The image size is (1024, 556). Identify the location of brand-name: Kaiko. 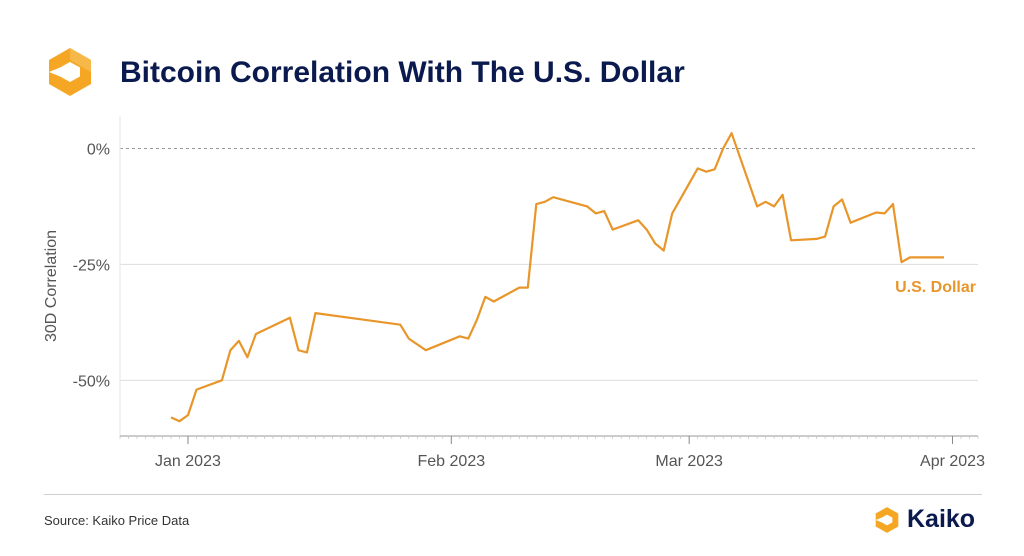
(941, 519).